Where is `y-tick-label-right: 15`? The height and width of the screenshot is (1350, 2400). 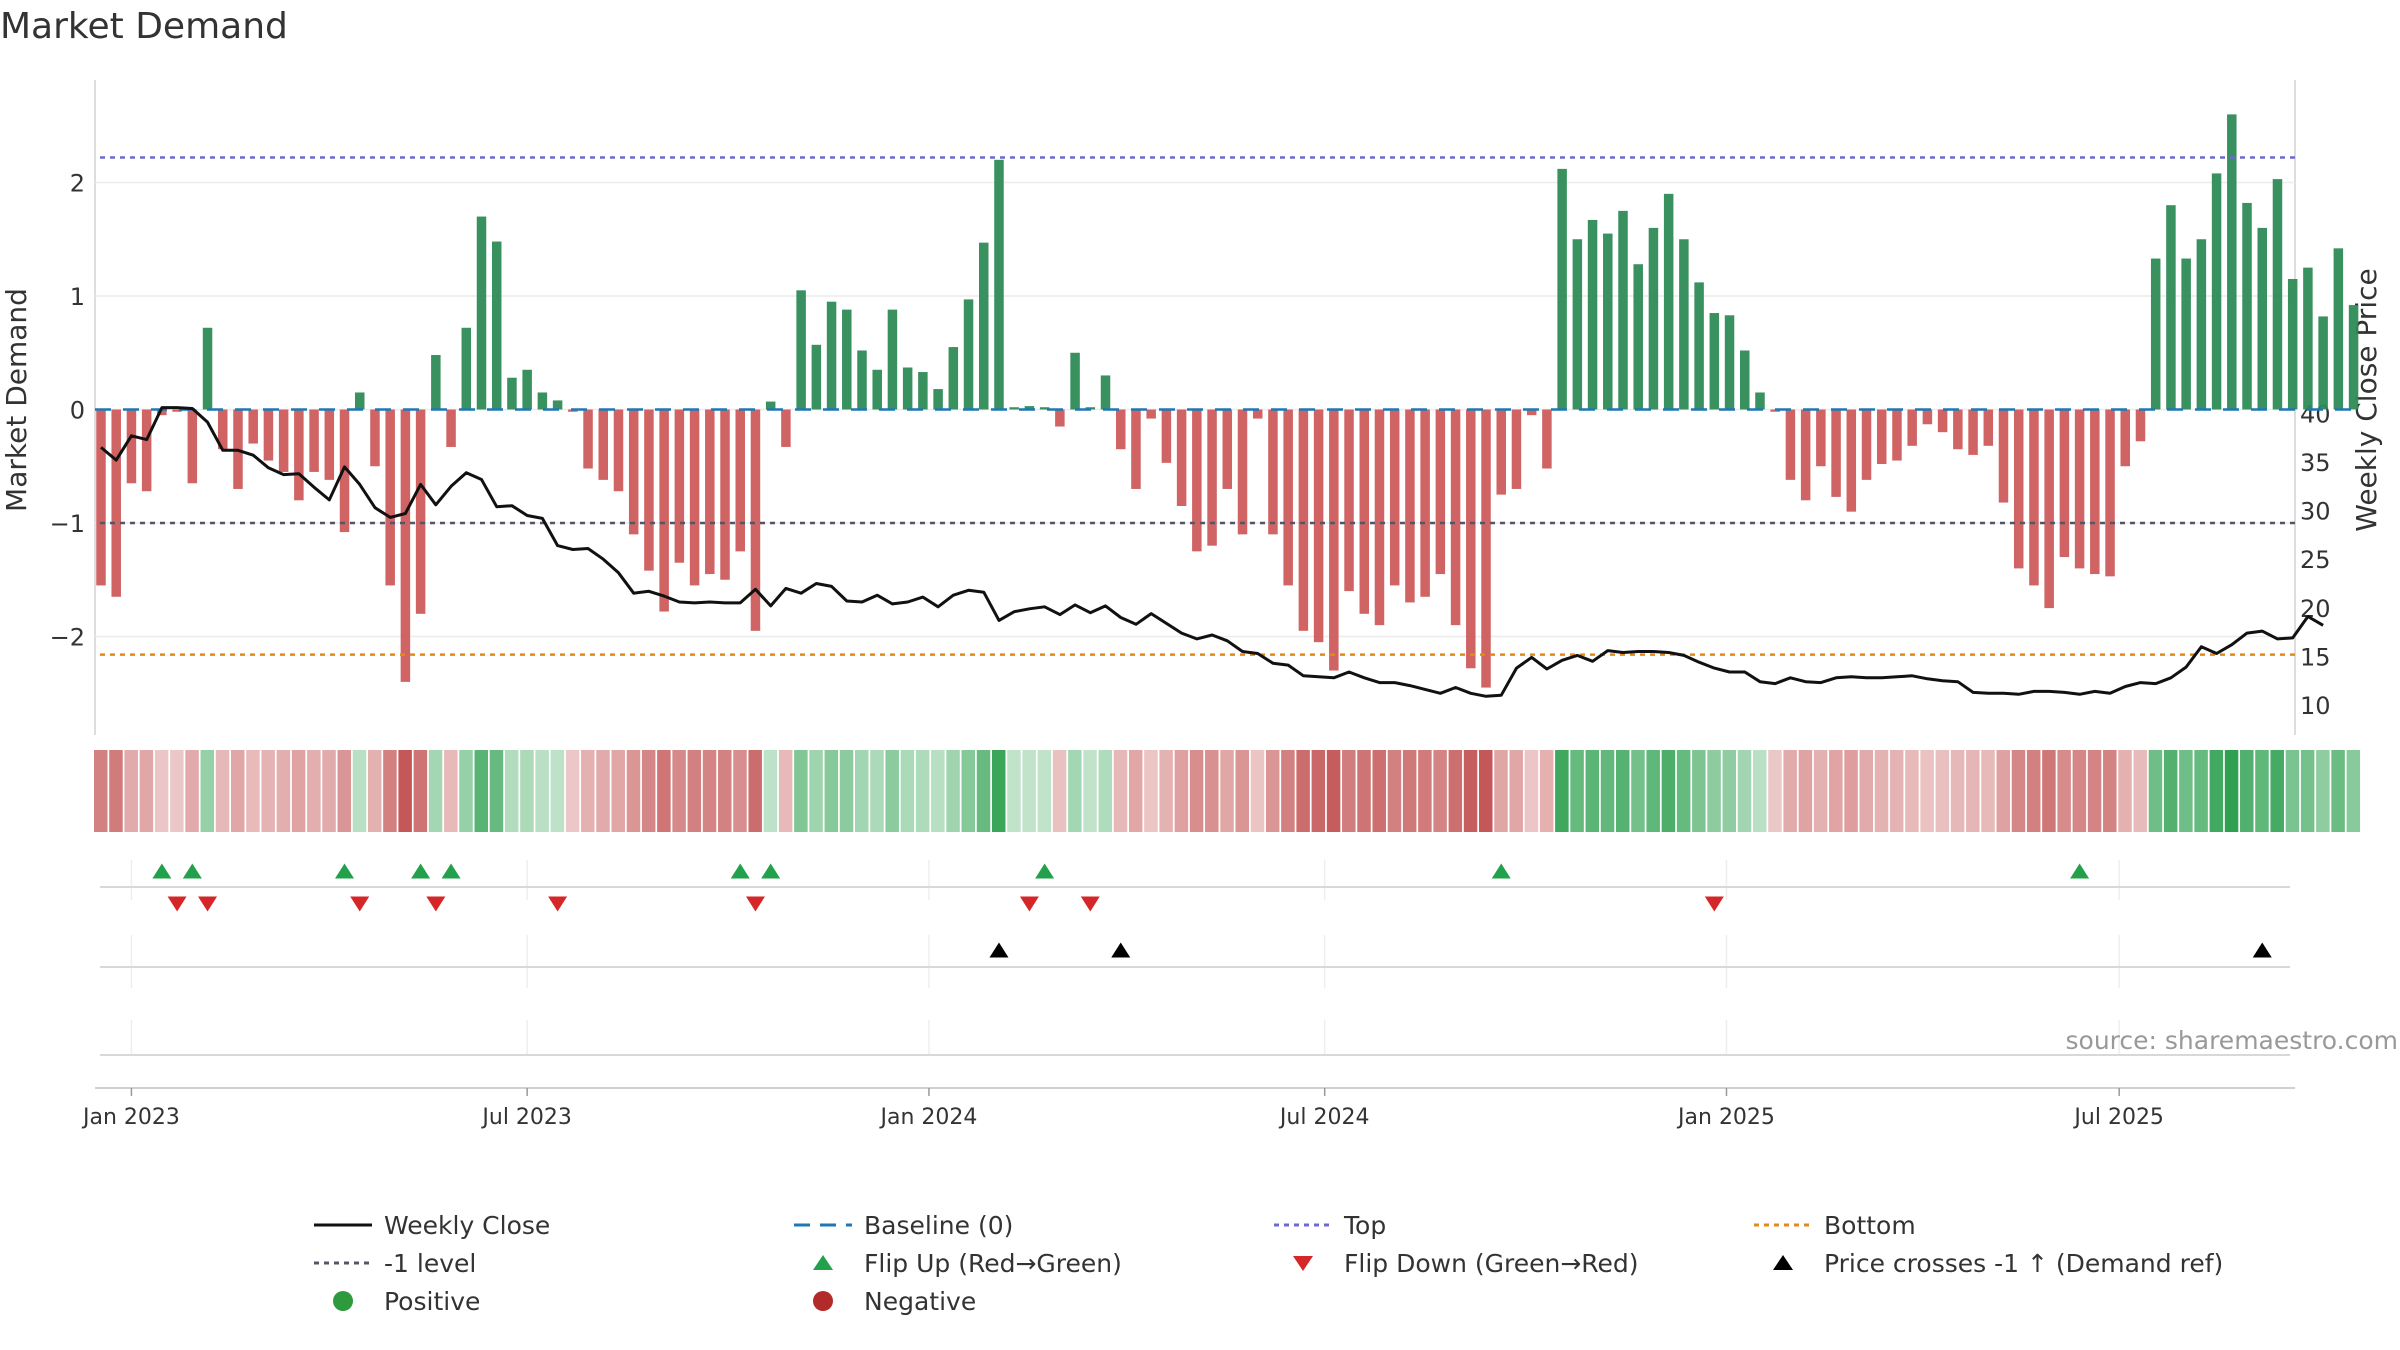
y-tick-label-right: 15 is located at coordinates (2315, 657).